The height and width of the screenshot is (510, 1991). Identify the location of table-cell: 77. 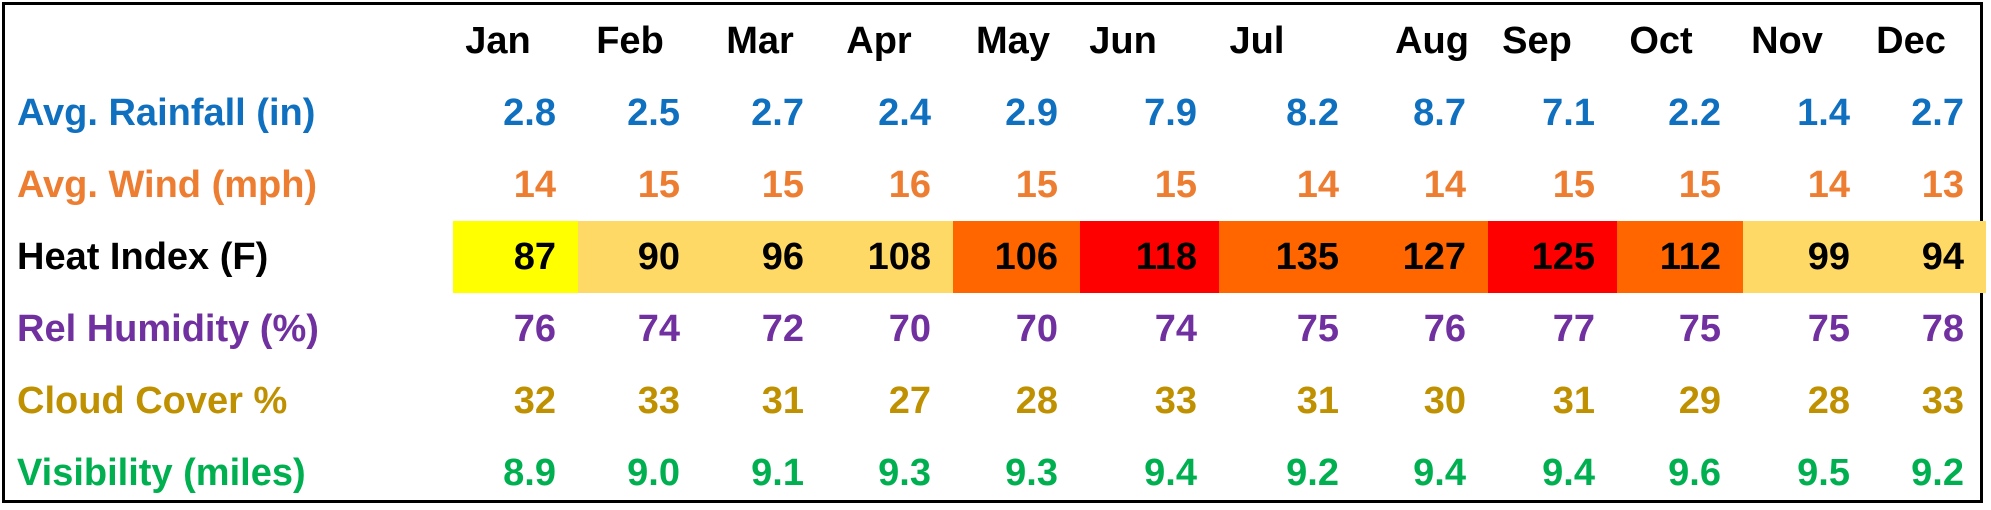
(1573, 329).